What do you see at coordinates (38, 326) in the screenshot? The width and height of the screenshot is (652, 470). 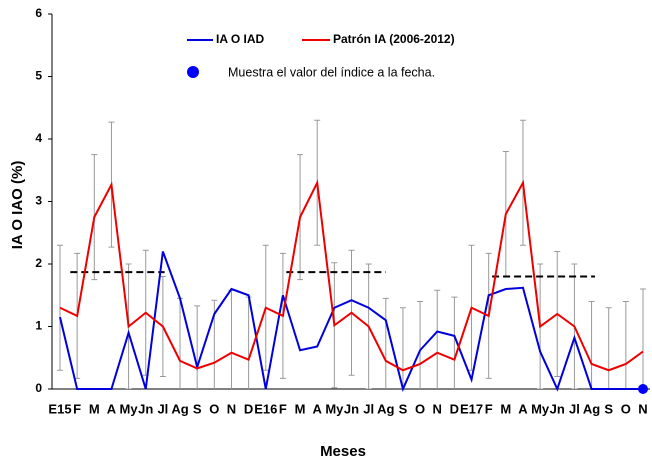 I see `y-tick-label: 1` at bounding box center [38, 326].